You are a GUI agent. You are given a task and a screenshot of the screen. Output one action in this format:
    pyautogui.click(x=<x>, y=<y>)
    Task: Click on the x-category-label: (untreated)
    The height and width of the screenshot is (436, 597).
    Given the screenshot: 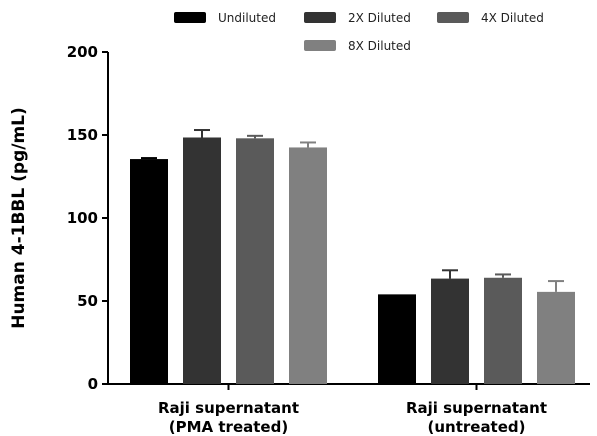 What is the action you would take?
    pyautogui.click(x=476, y=427)
    